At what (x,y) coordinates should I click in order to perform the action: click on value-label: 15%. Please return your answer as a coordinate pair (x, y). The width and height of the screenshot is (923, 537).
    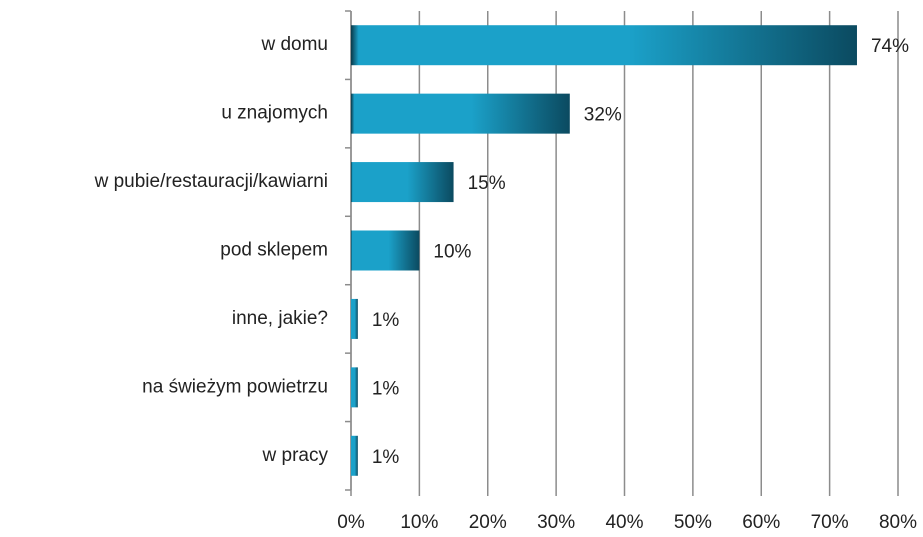
    Looking at the image, I should click on (487, 183).